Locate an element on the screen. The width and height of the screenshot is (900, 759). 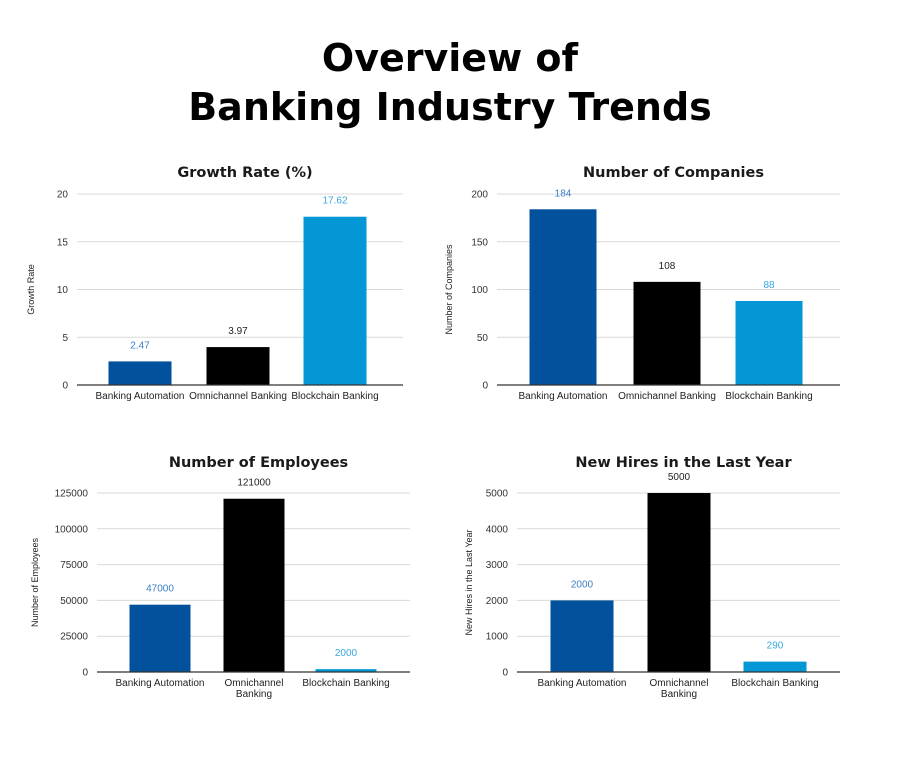
y-tick-label: 3000 is located at coordinates (497, 565).